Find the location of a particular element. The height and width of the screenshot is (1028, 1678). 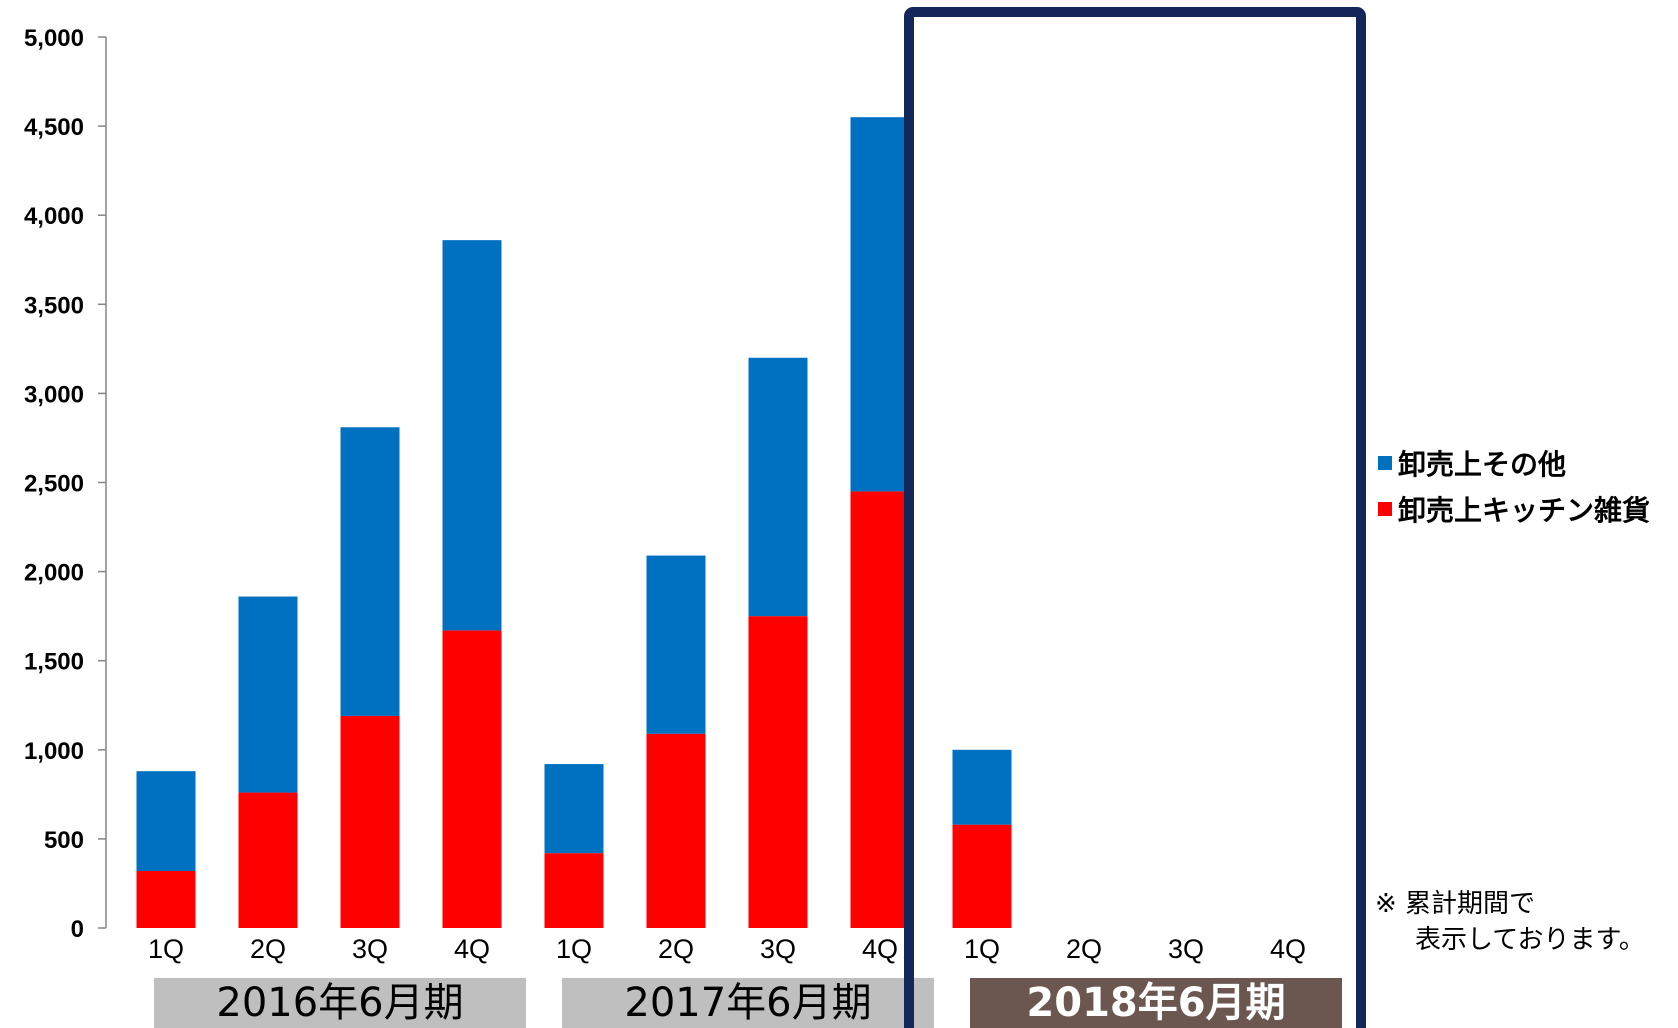

y-tick-label: 2,000 is located at coordinates (54, 573).